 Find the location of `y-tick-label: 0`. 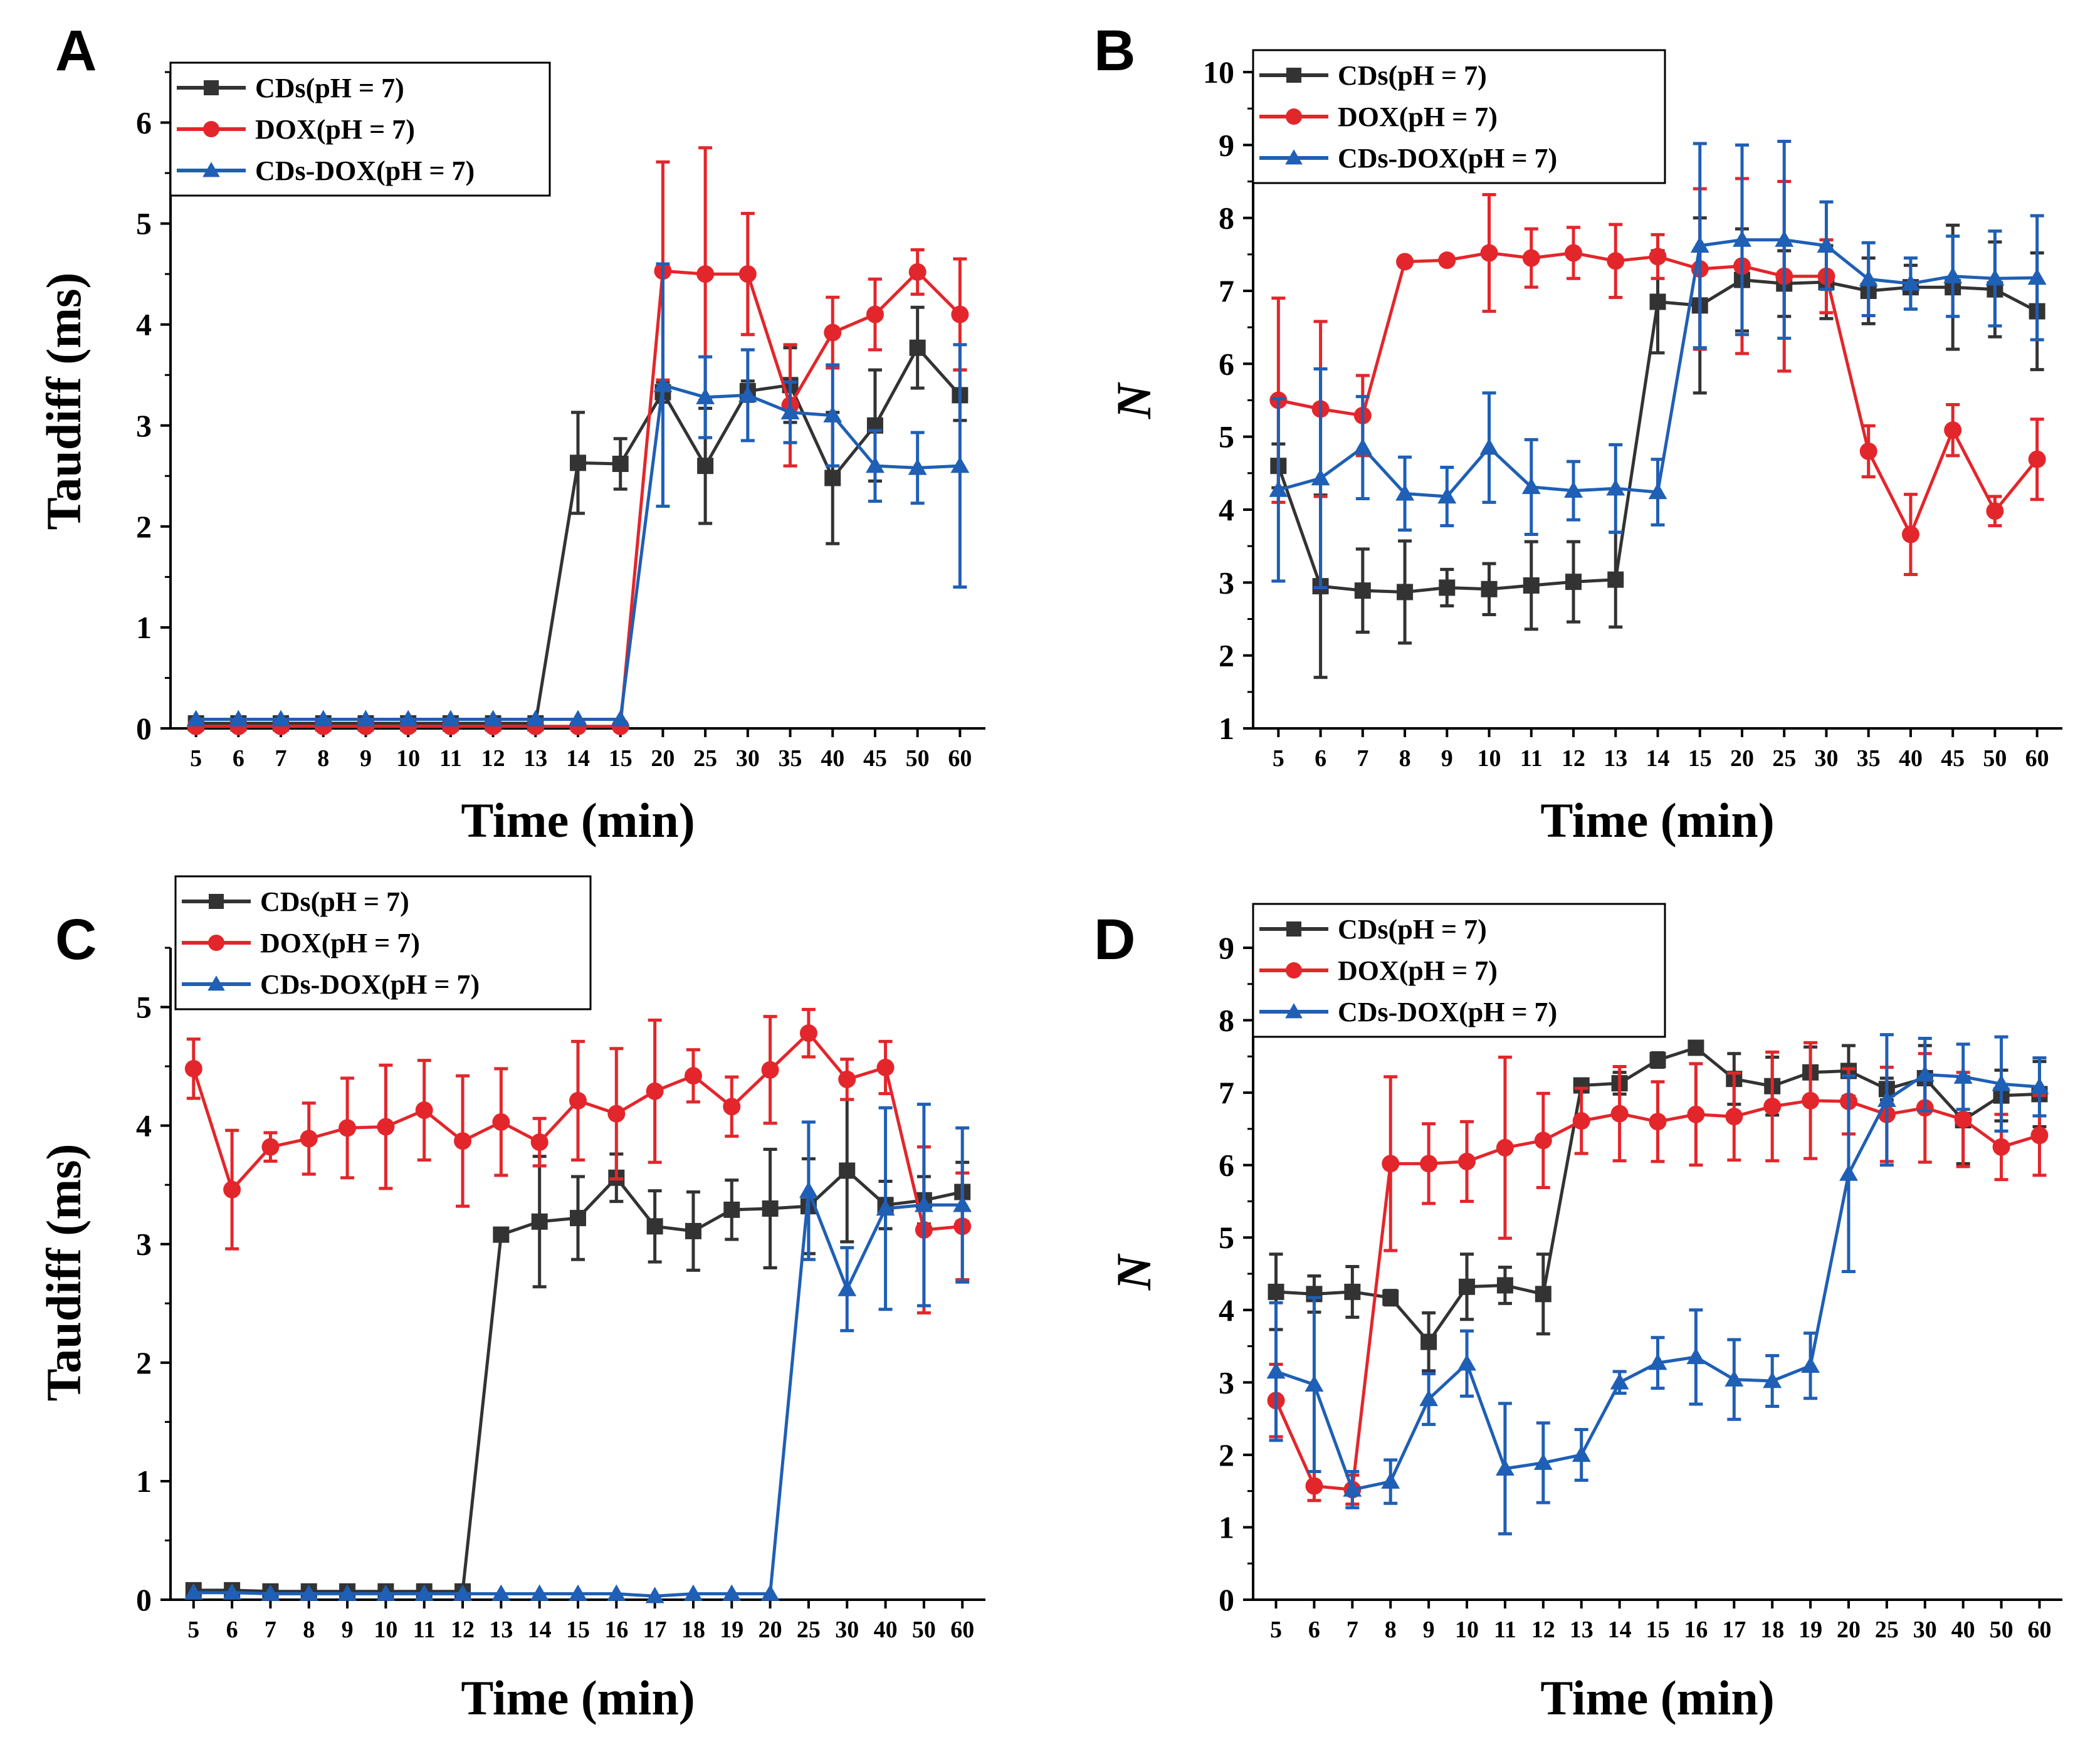

y-tick-label: 0 is located at coordinates (144, 1600).